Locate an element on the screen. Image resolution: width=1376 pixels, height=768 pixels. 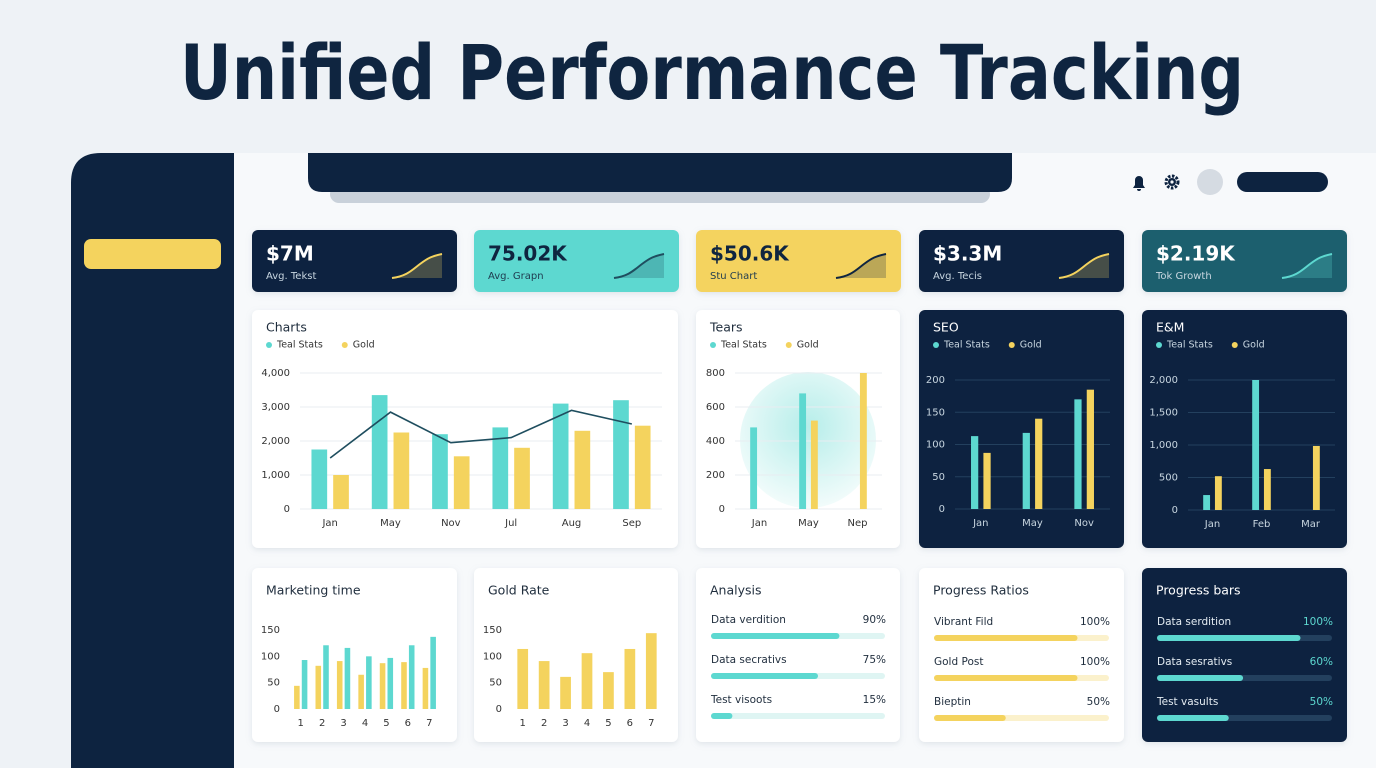
progress-track is located at coordinates (798, 716).